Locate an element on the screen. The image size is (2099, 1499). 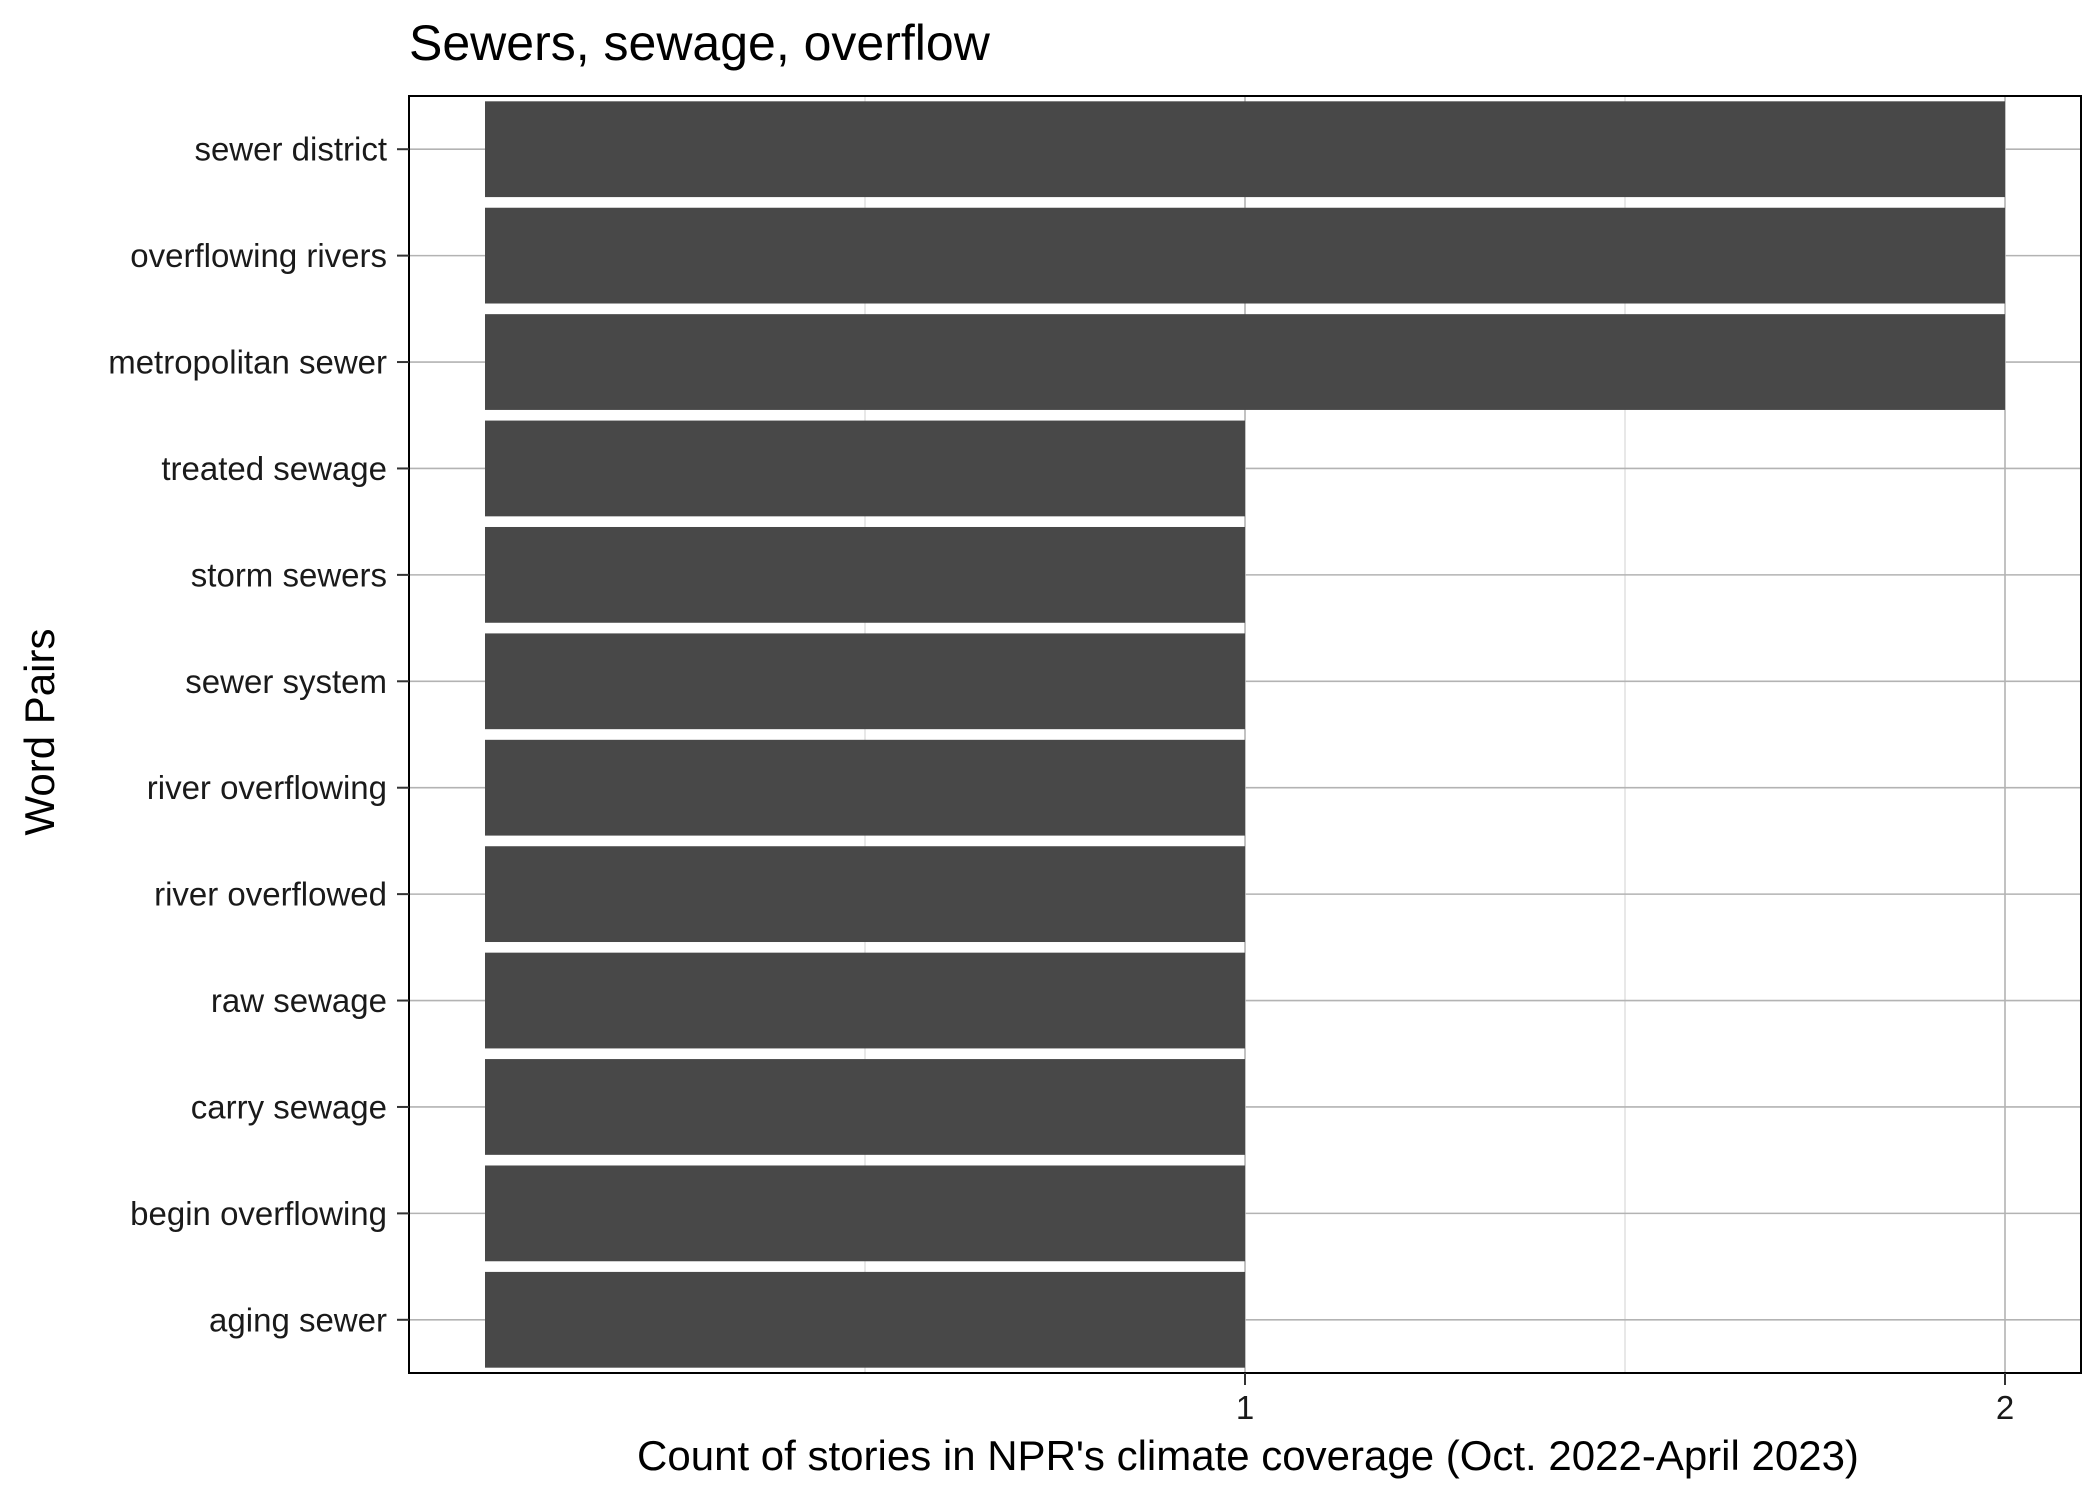
y-tick-label: storm sewers is located at coordinates (289, 574).